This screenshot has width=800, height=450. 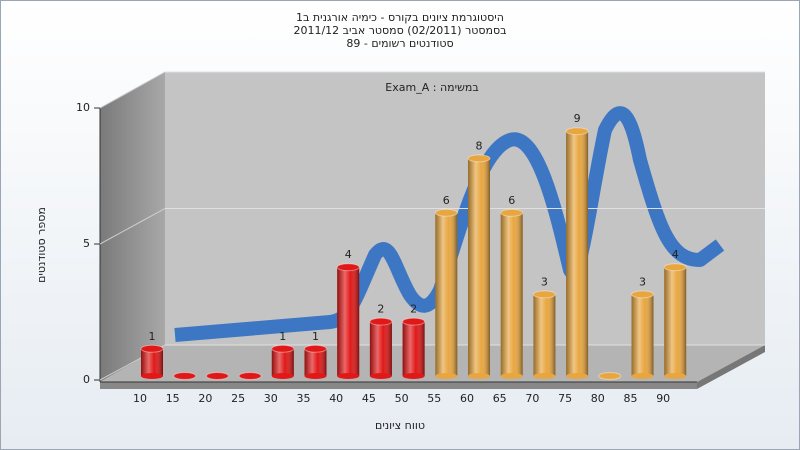 I want to click on left-wall, so click(x=132, y=227).